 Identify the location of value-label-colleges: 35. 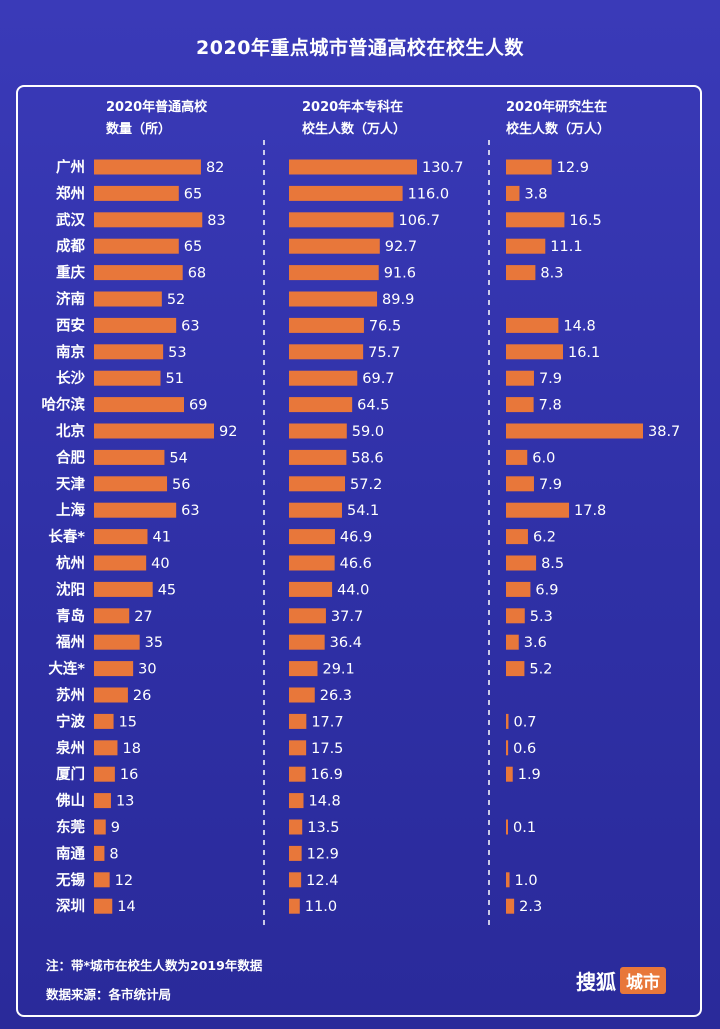
(154, 643).